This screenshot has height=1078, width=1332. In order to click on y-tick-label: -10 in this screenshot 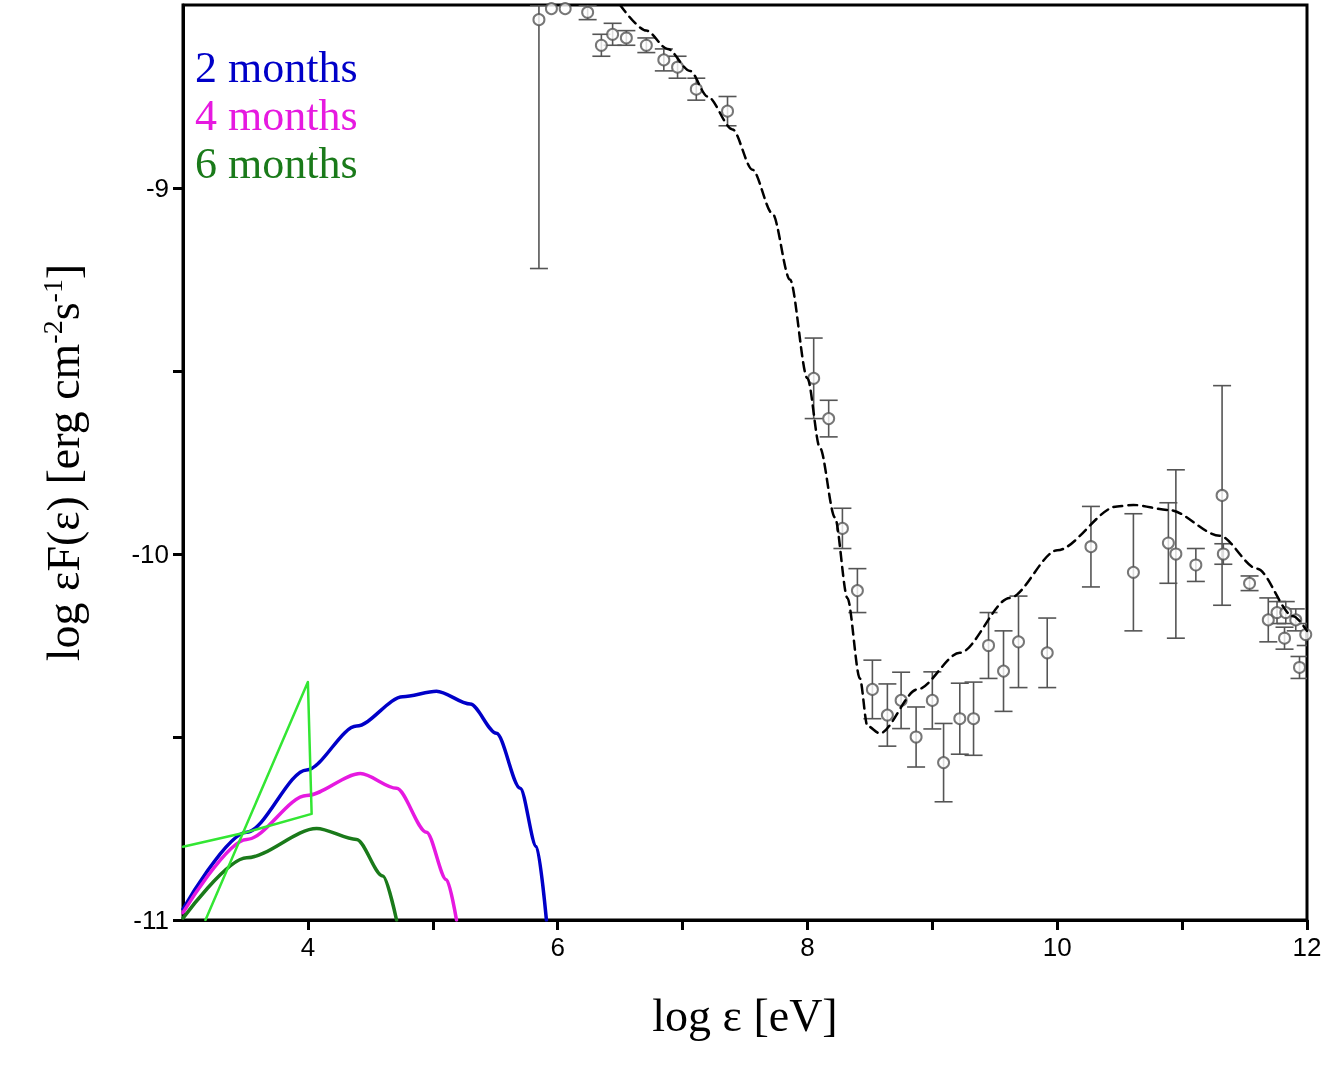, I will do `click(150, 554)`.